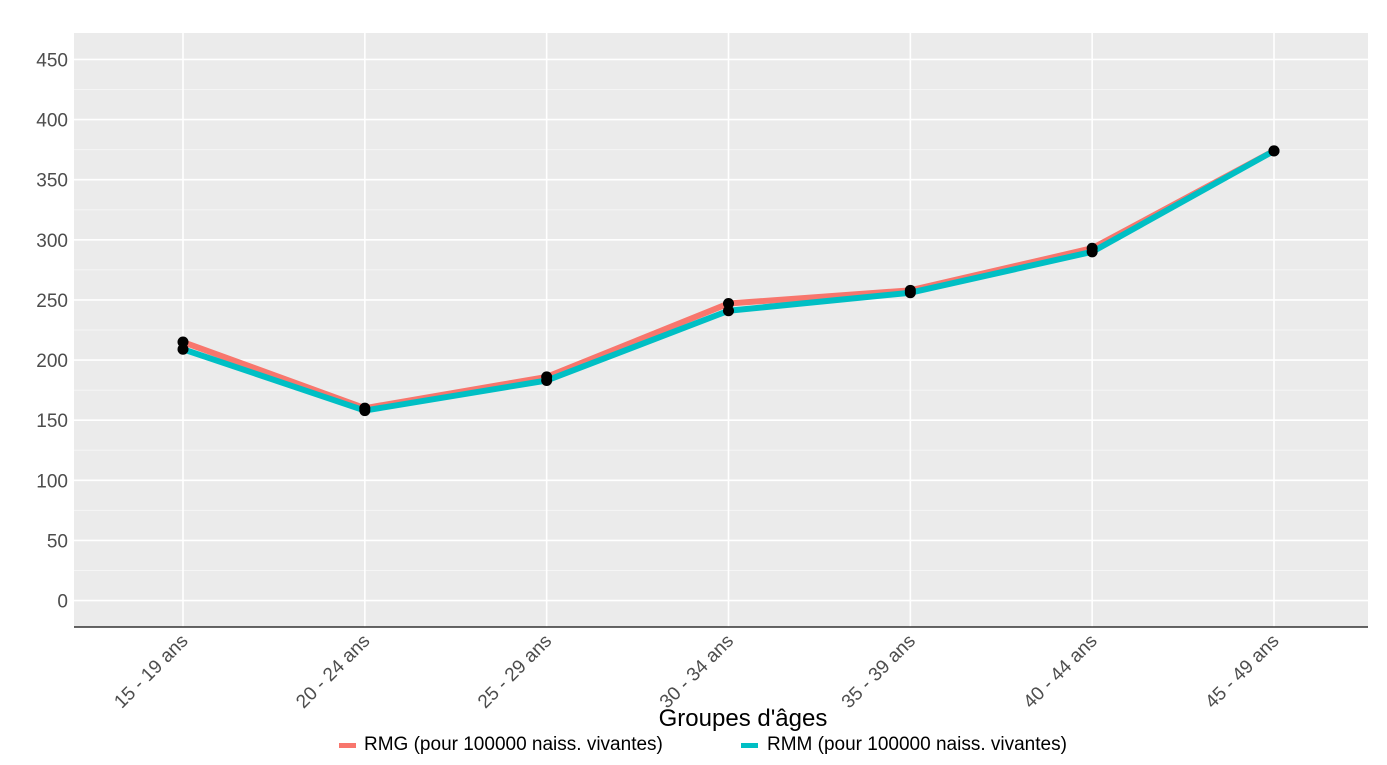 The image size is (1387, 765). What do you see at coordinates (52, 331) in the screenshot?
I see `y-tick-labels: 0 50 100 150 200 250 300 350 400 450` at bounding box center [52, 331].